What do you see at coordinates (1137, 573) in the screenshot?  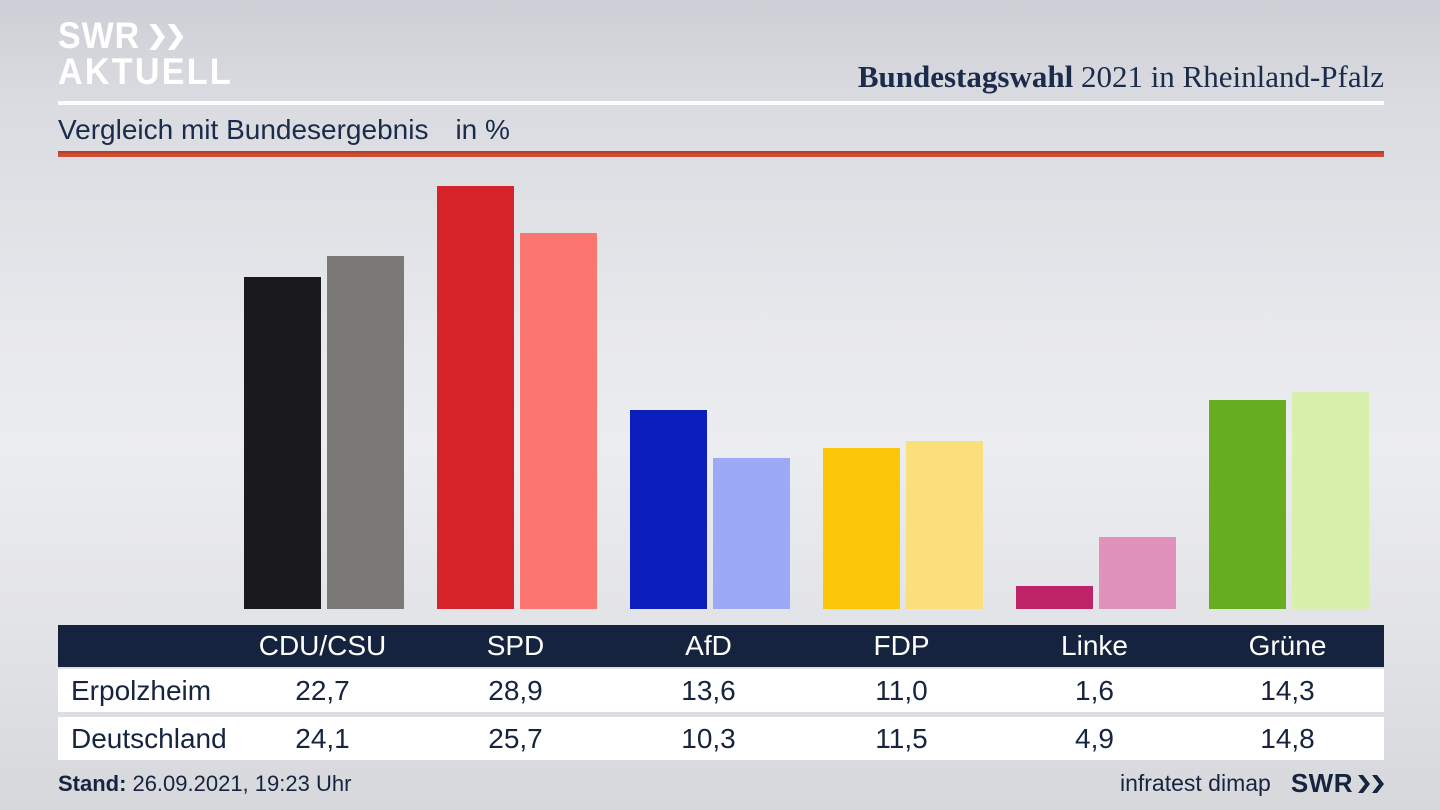 I see `bar-linke-deutschland` at bounding box center [1137, 573].